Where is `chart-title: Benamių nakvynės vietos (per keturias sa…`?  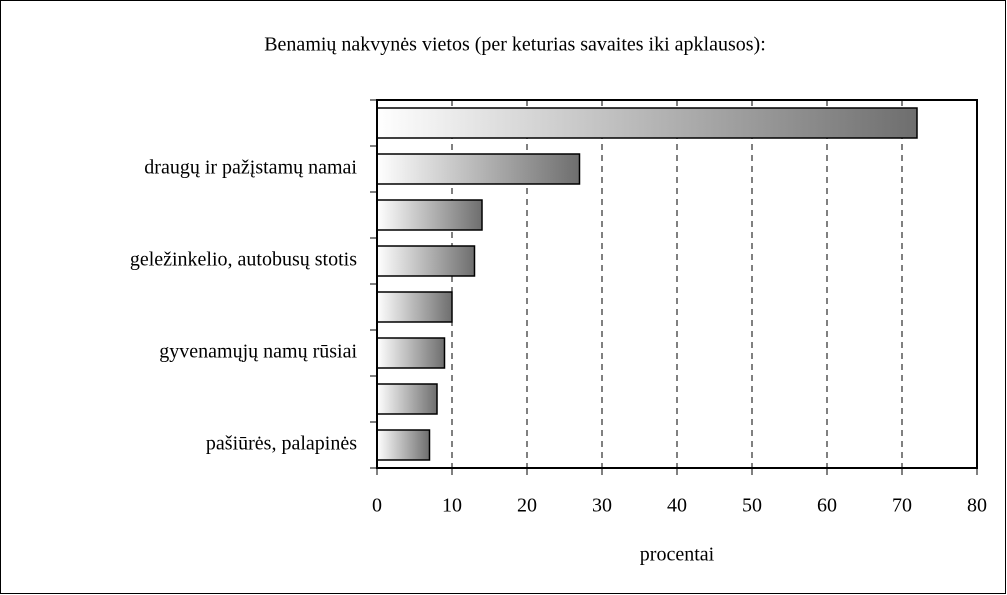
chart-title: Benamių nakvynės vietos (per keturias sa… is located at coordinates (515, 45).